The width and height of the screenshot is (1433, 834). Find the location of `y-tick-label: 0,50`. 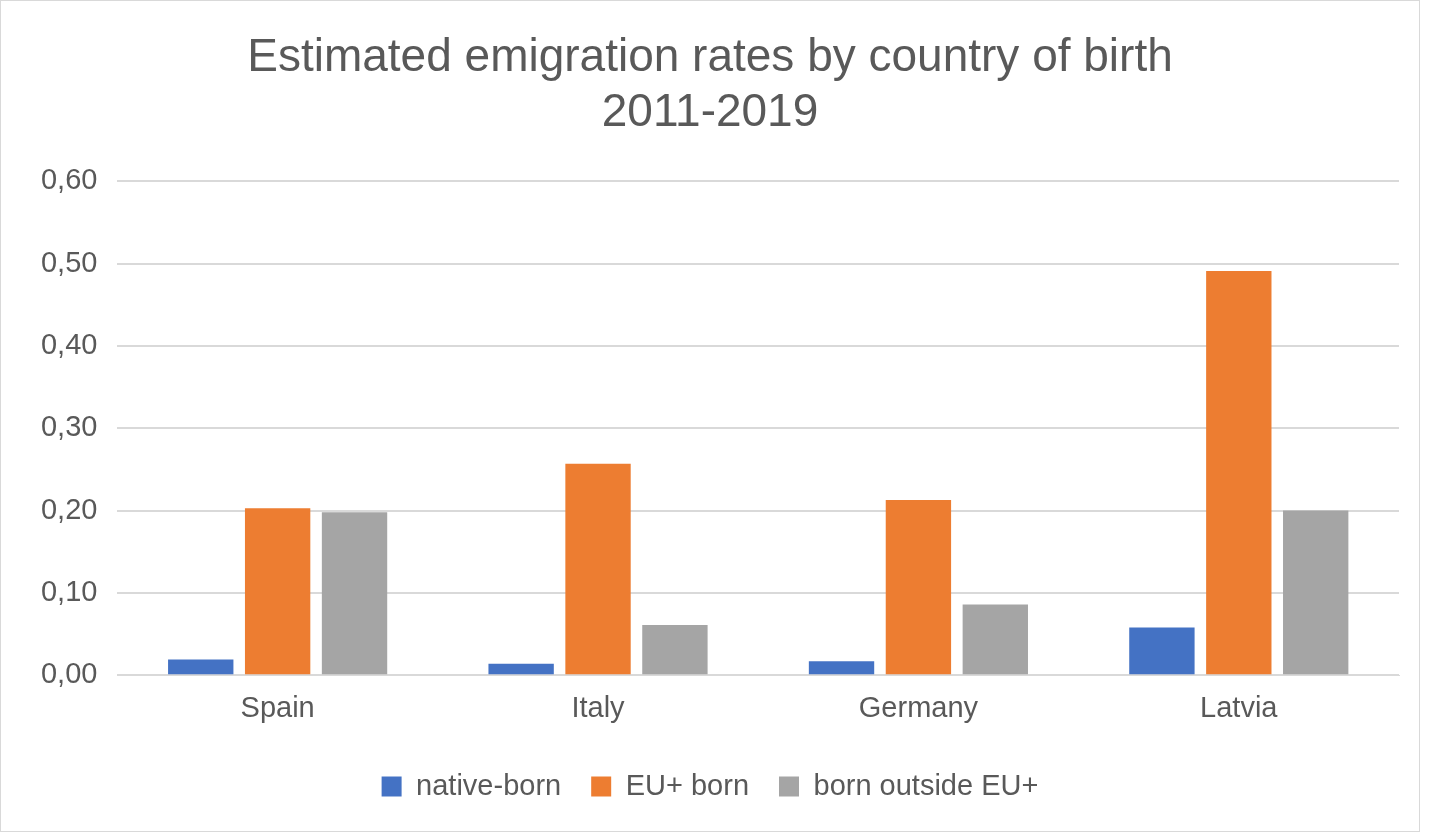

y-tick-label: 0,50 is located at coordinates (69, 261).